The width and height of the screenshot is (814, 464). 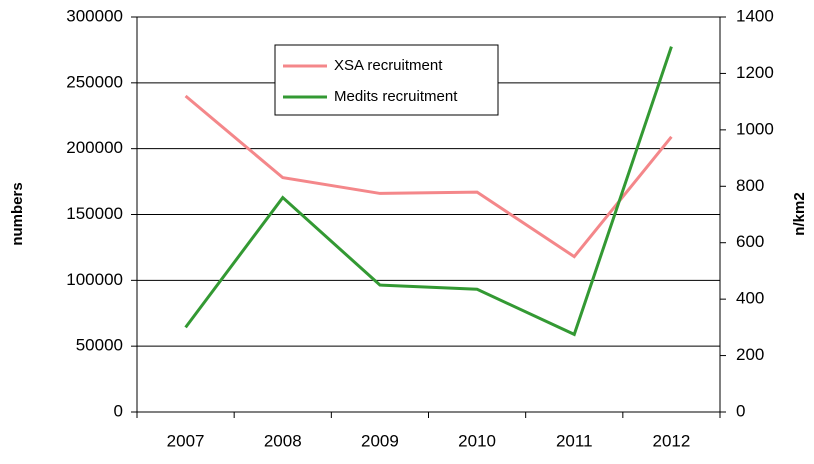 I want to click on y-tick-label: 200000, so click(x=94, y=147).